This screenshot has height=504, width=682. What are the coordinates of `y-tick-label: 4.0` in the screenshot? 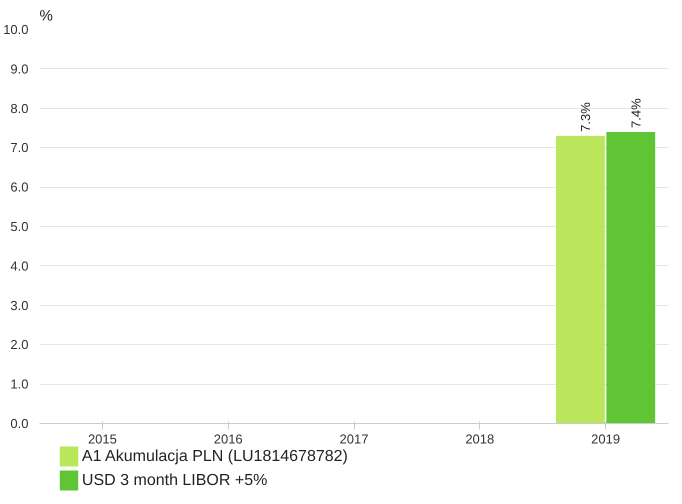 It's located at (19, 266).